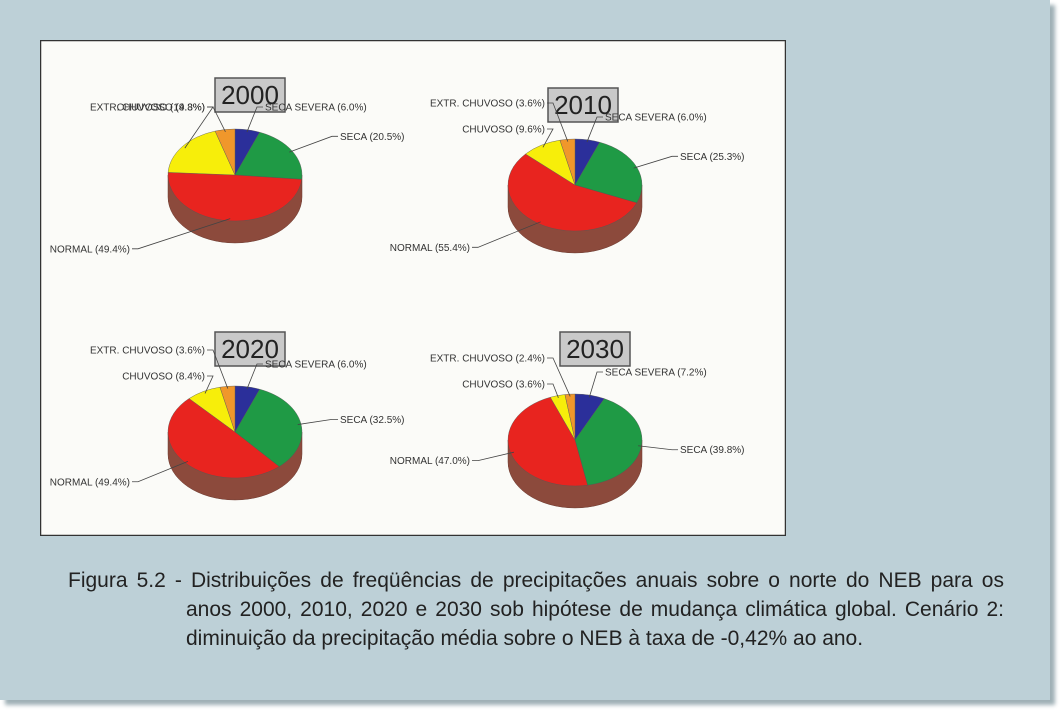 Image resolution: width=1063 pixels, height=713 pixels. I want to click on slice-label: SECA (20.5%), so click(372, 137).